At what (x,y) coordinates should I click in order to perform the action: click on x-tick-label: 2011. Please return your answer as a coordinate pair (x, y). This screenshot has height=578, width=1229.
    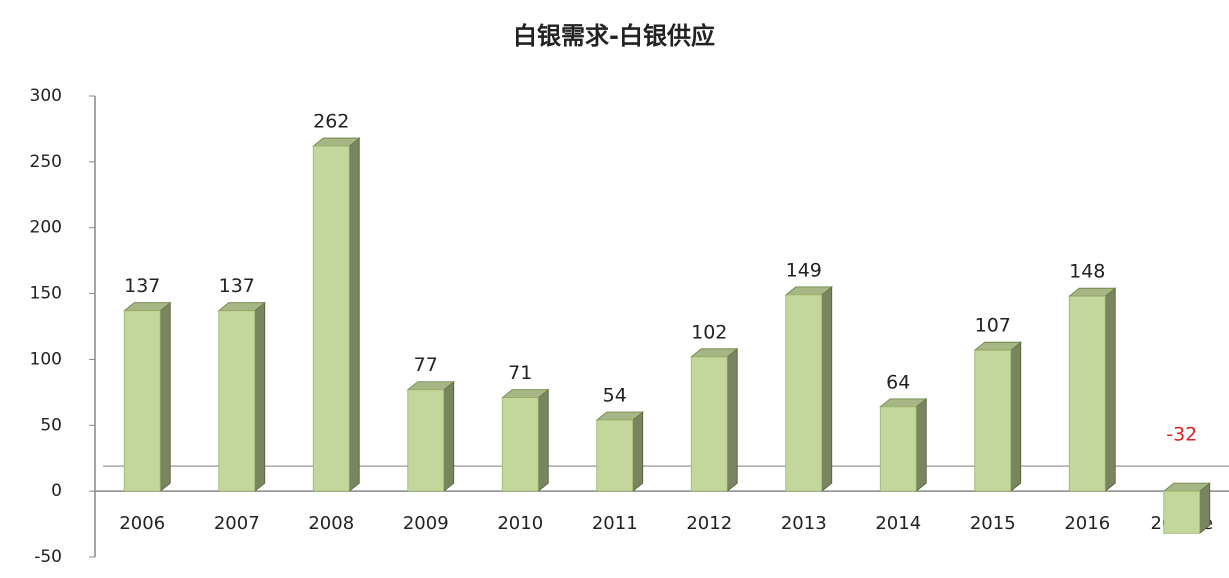
    Looking at the image, I should click on (615, 523).